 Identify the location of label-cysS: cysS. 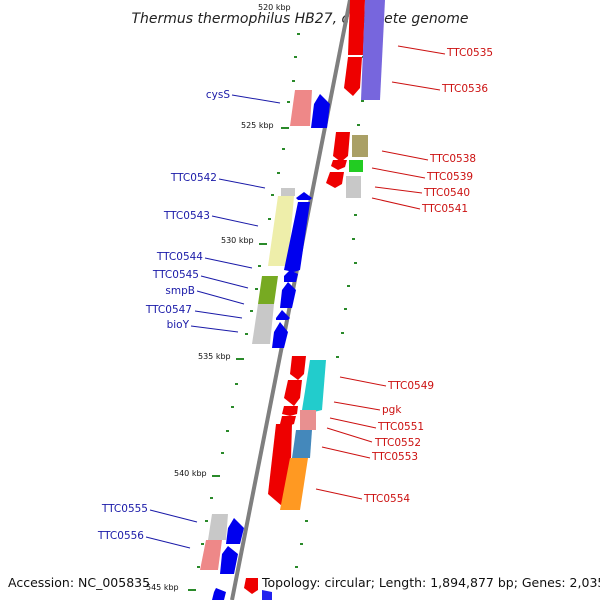
(218, 95).